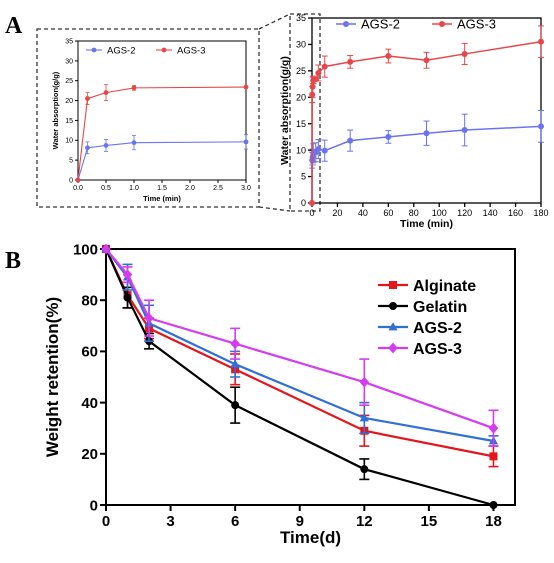  What do you see at coordinates (13, 261) in the screenshot?
I see `panel-letter-b: B` at bounding box center [13, 261].